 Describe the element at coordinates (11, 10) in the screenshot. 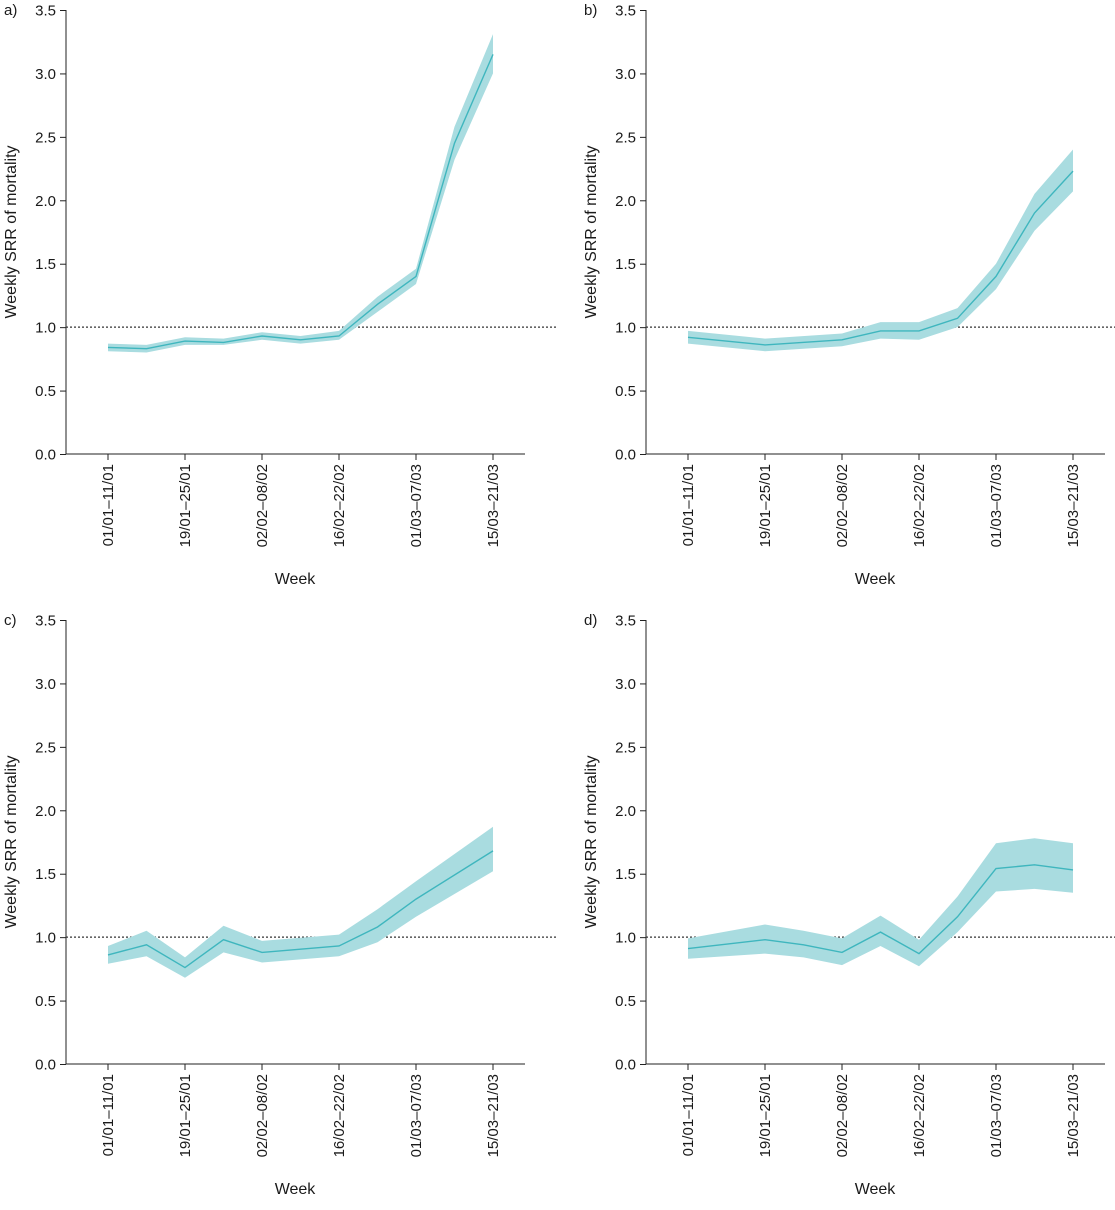

I see `panel-label: a)` at that location.